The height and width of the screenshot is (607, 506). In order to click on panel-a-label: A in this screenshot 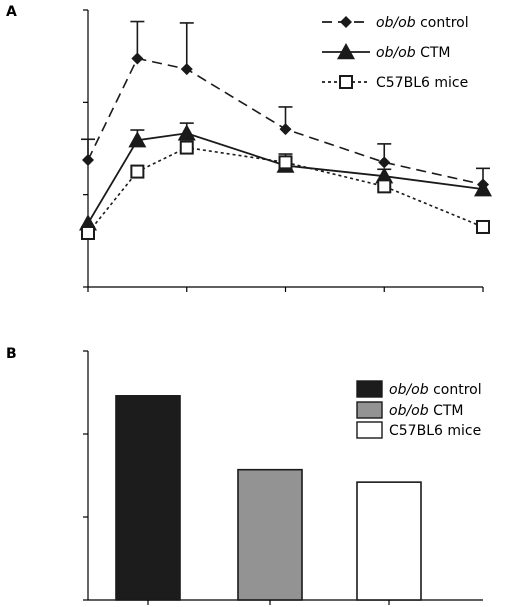, I will do `click(11, 12)`.